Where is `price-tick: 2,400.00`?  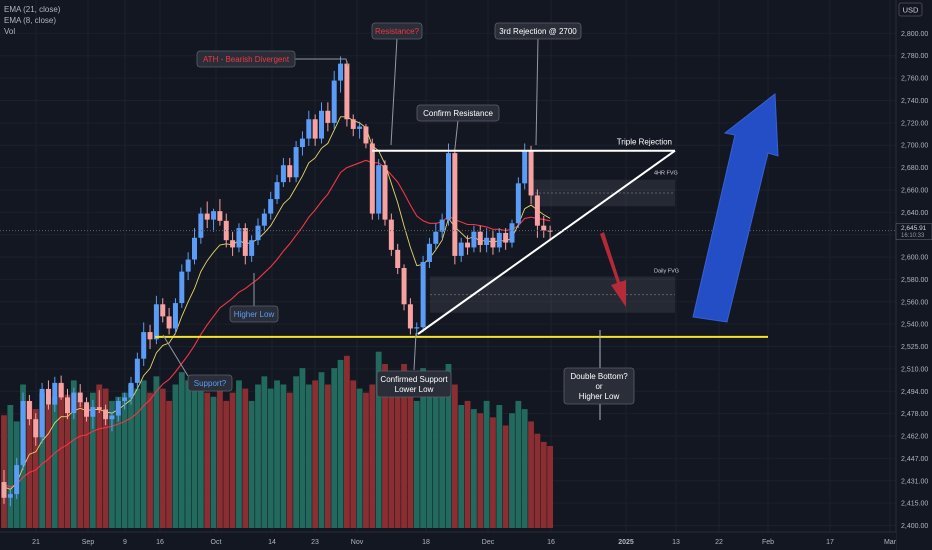
price-tick: 2,400.00 is located at coordinates (914, 526).